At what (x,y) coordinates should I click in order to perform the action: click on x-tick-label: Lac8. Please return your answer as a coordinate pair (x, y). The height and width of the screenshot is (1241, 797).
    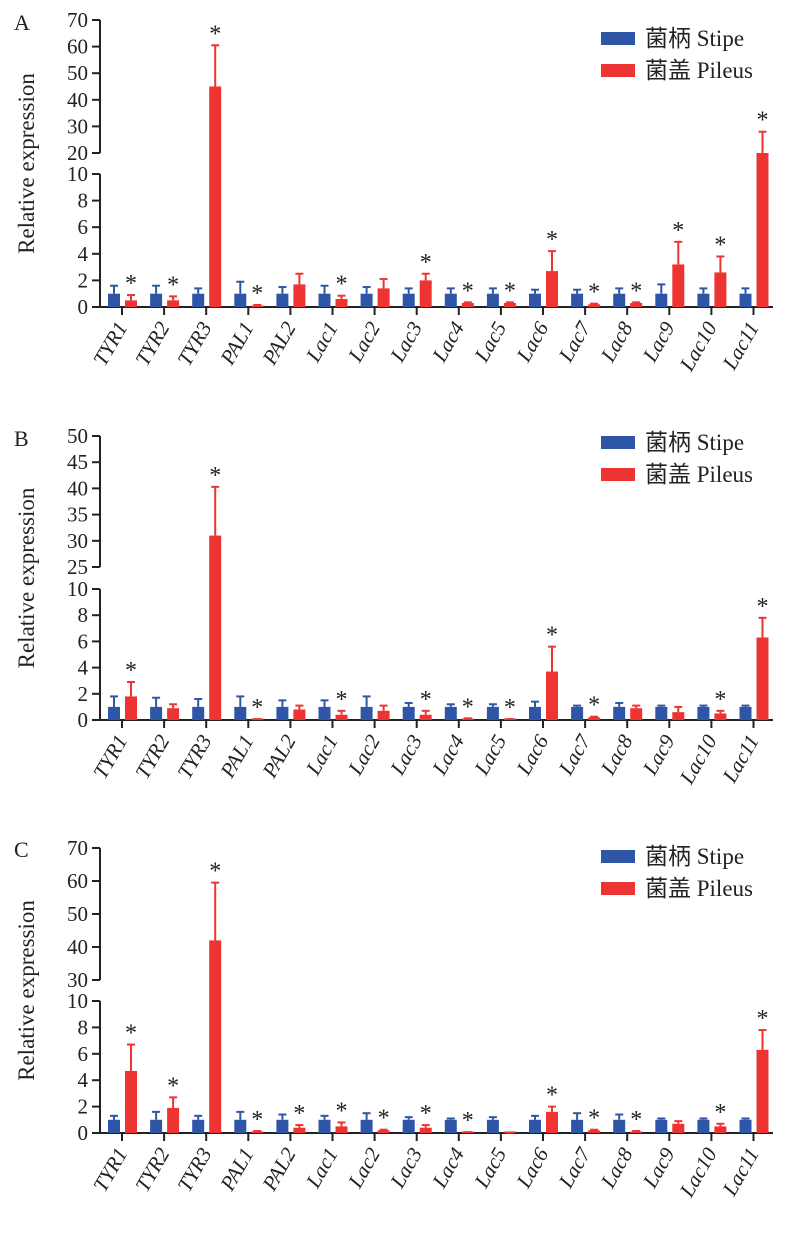
    Looking at the image, I should click on (616, 755).